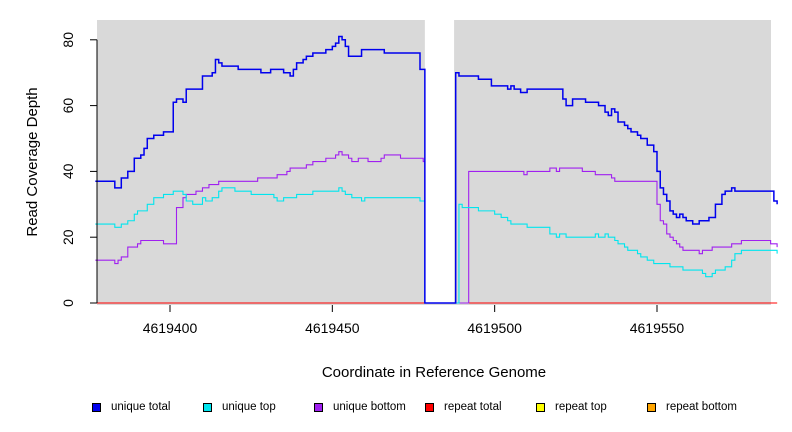 This screenshot has height=432, width=792. I want to click on y-tick-label: 20, so click(68, 237).